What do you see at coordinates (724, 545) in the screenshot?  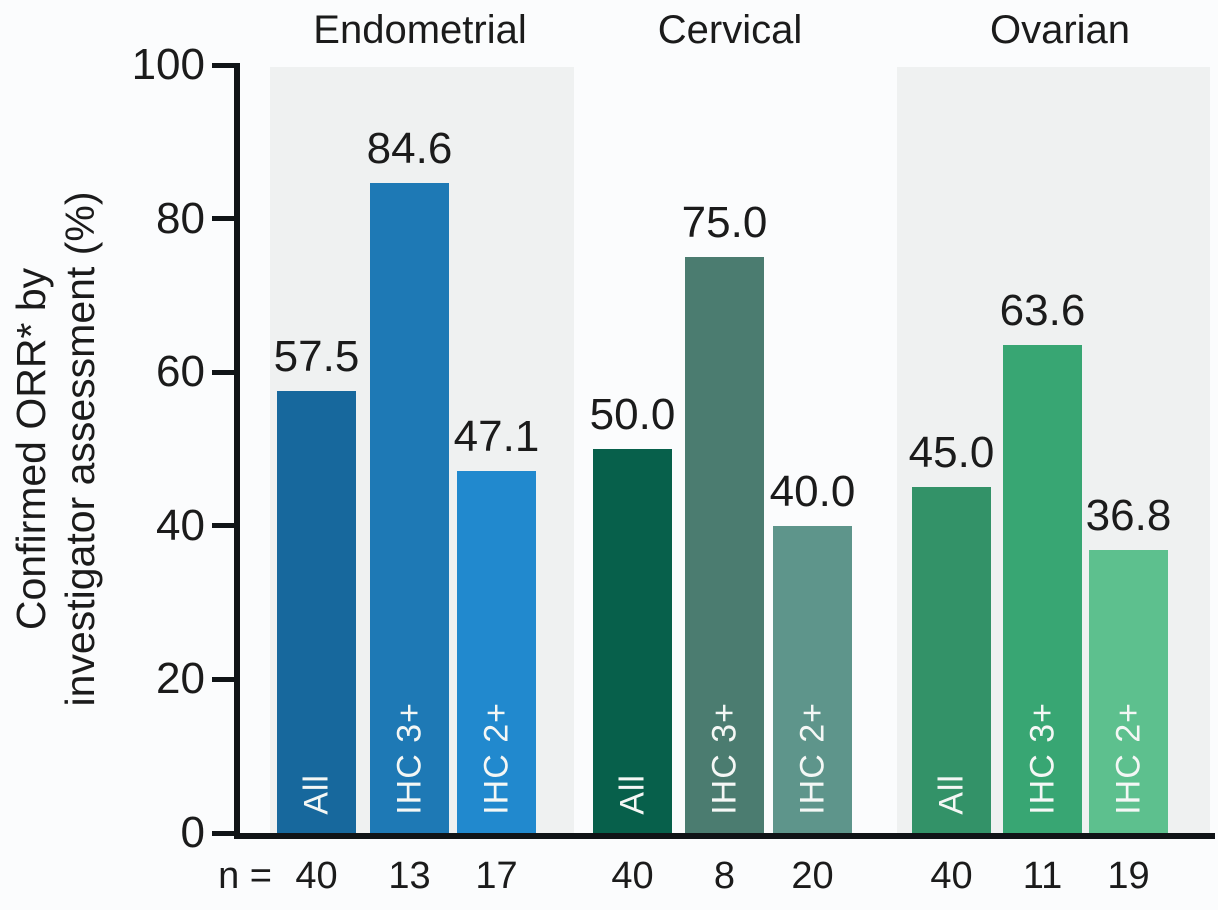 I see `bar-cervical-ihc-3+: IHC 3+` at bounding box center [724, 545].